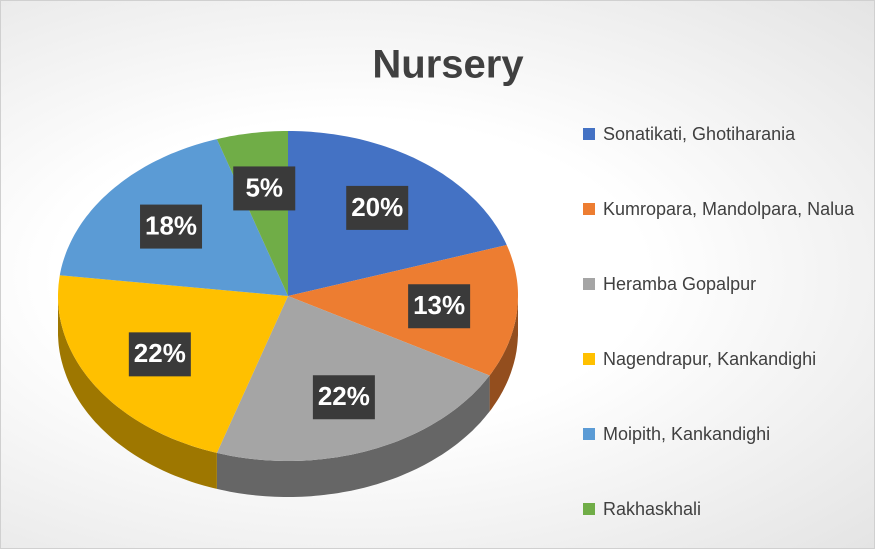  I want to click on legend-label: Heramba Gopalpur, so click(680, 284).